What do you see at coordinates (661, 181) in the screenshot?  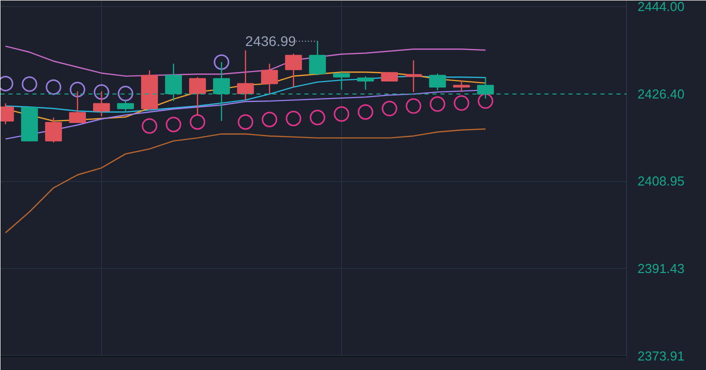 I see `y-tick-label: 2408.95` at bounding box center [661, 181].